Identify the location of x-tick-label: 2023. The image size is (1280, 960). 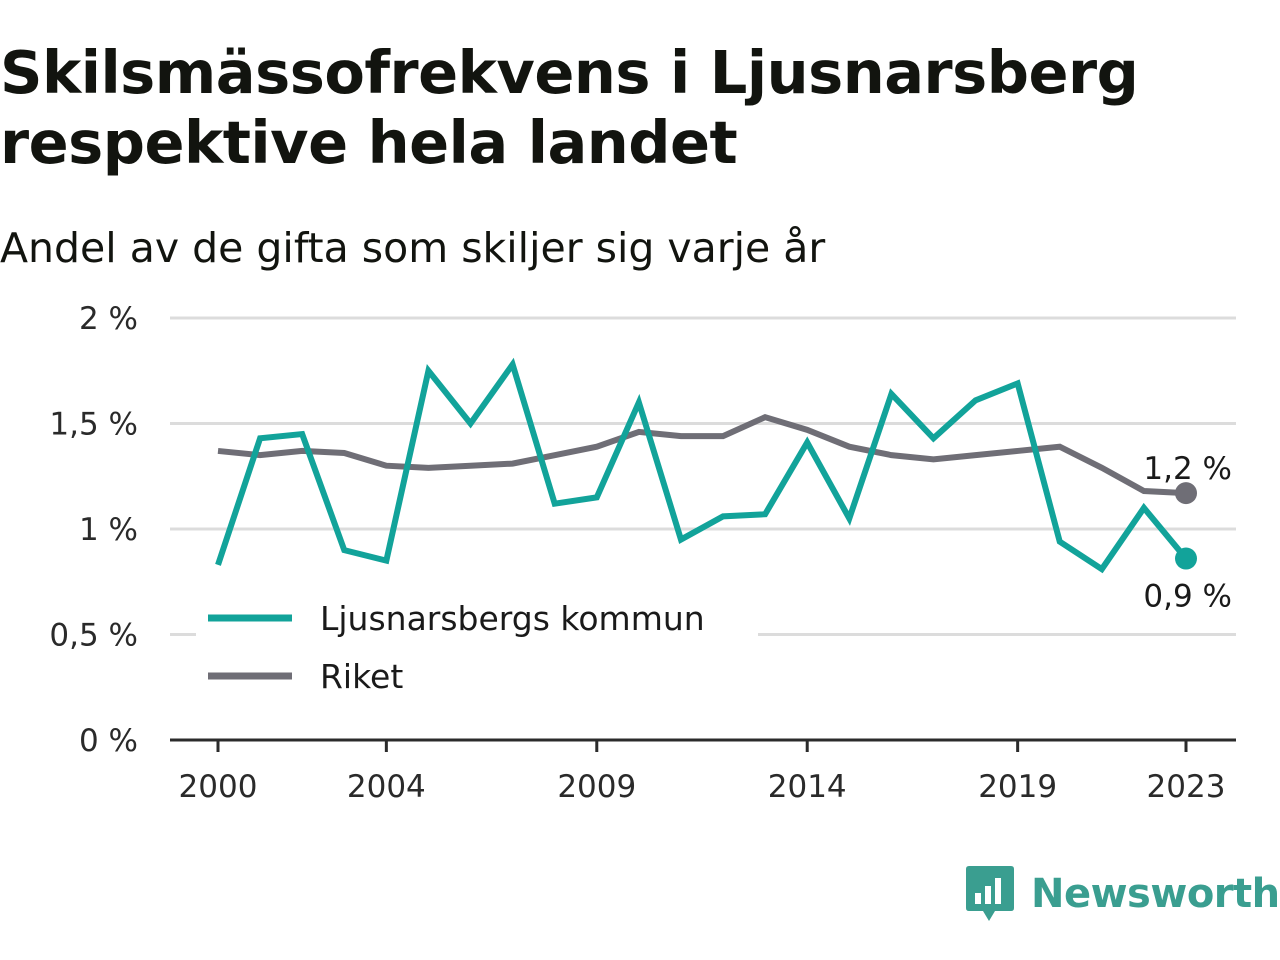
(1186, 787).